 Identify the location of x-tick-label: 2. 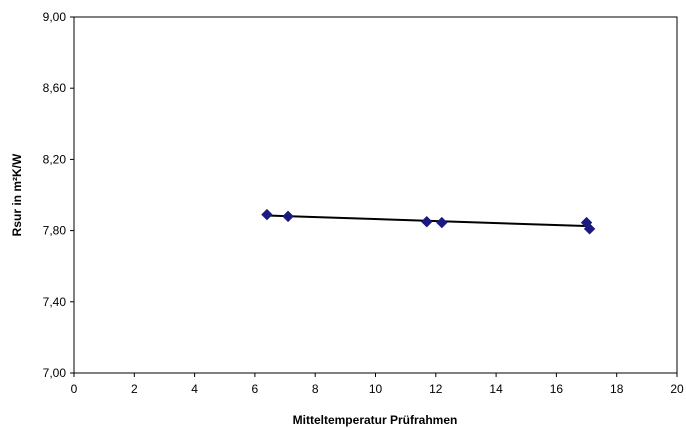
(134, 389).